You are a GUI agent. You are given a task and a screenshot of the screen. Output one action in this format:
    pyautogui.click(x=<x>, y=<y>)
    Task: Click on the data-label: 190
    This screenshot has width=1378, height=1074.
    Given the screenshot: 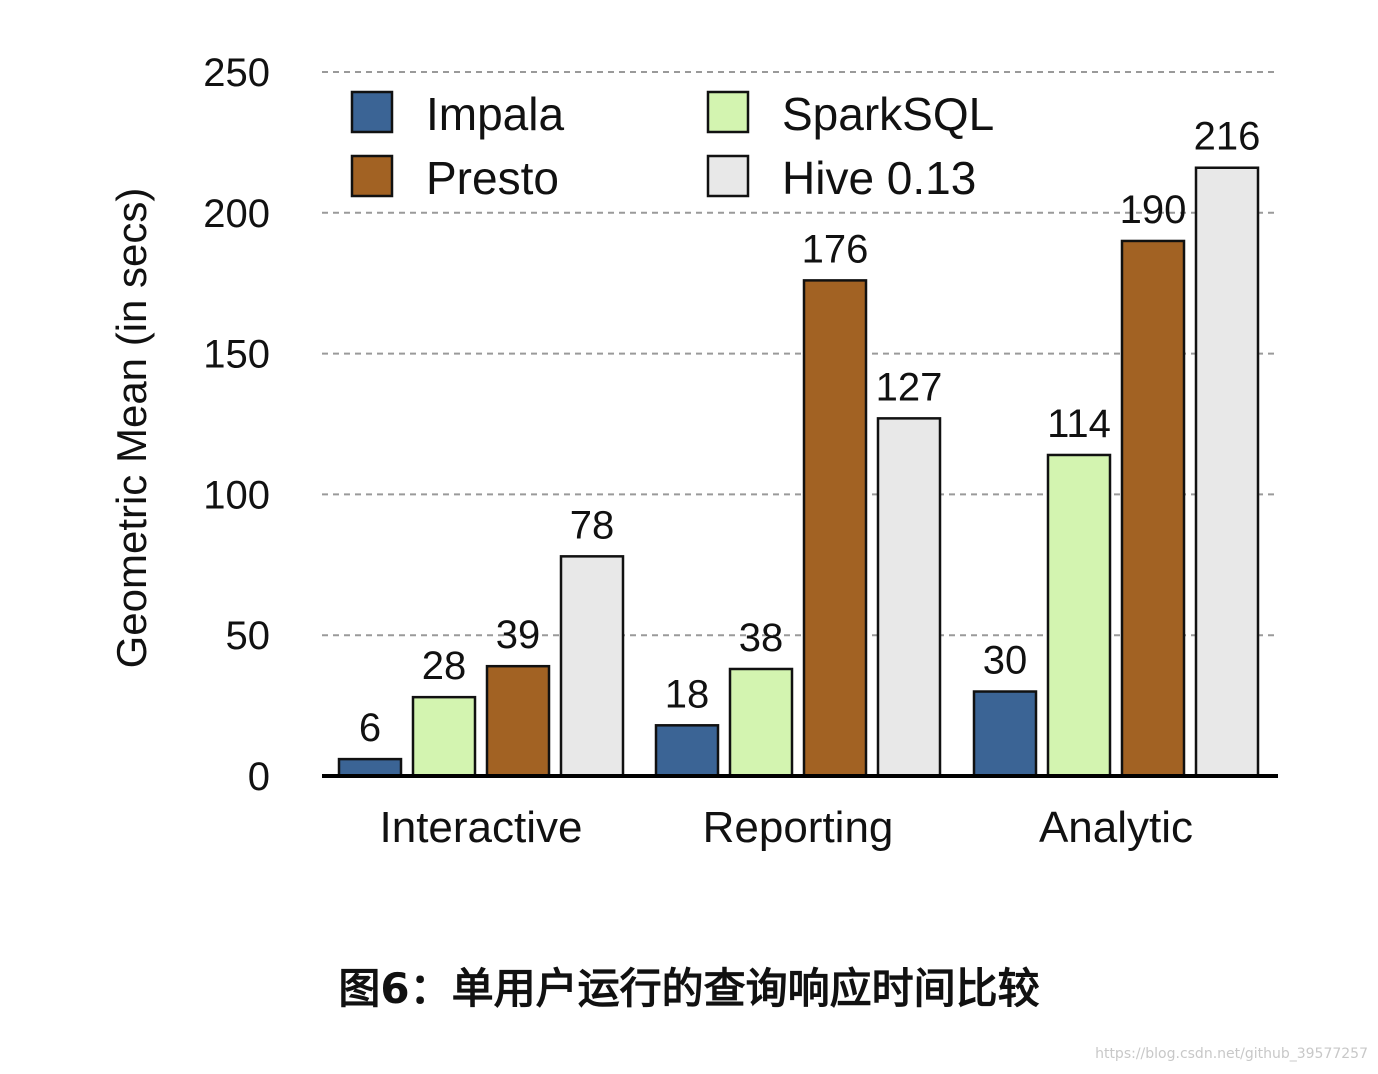 What is the action you would take?
    pyautogui.click(x=1153, y=210)
    